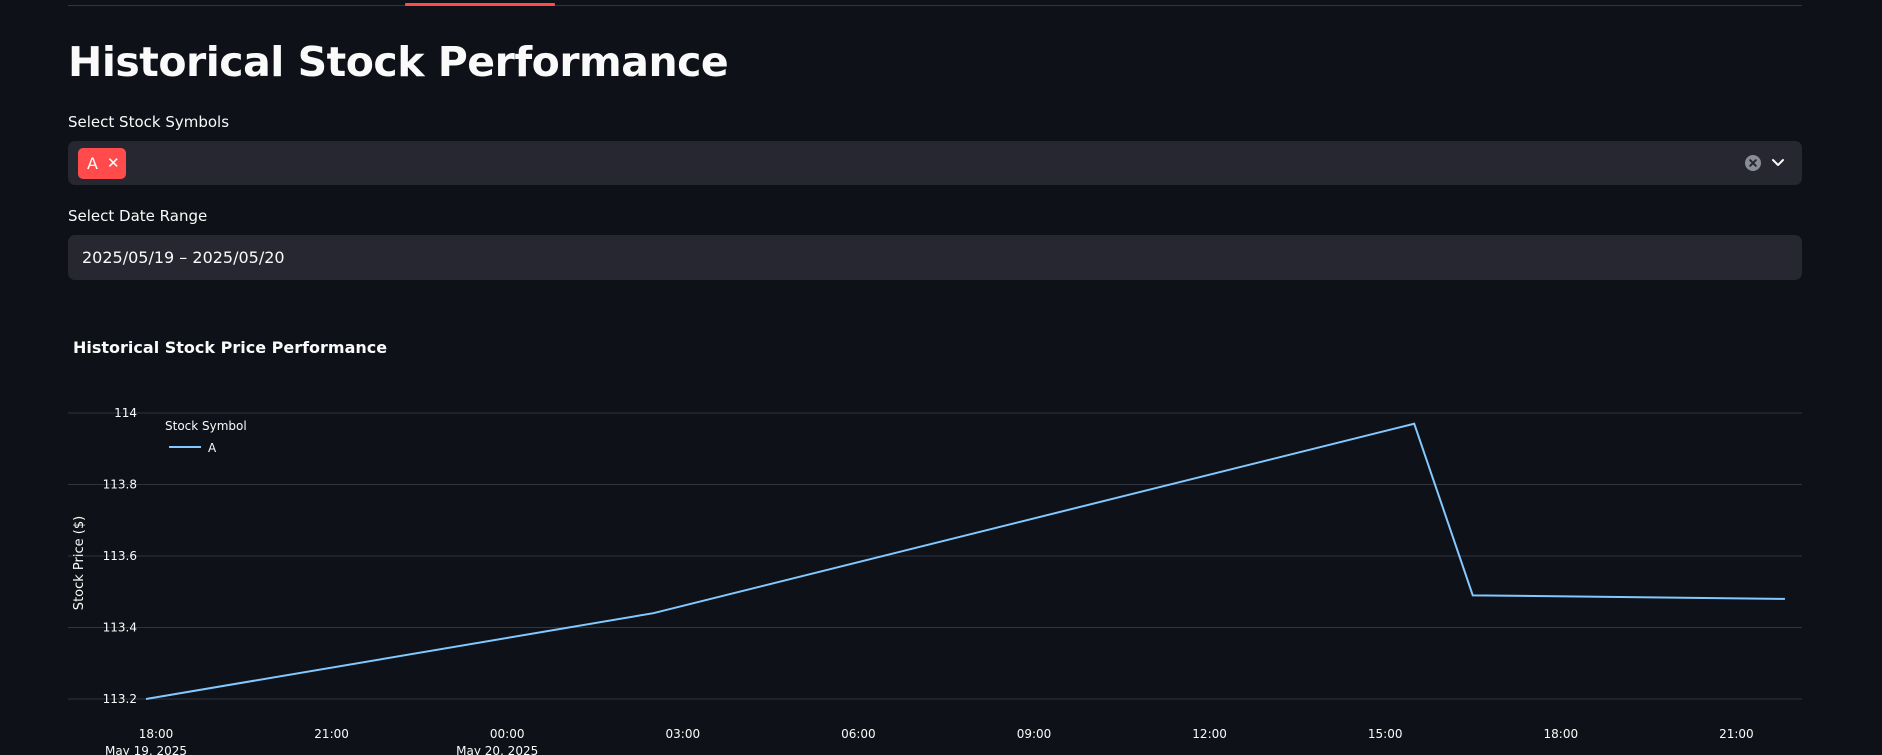 The width and height of the screenshot is (1882, 755). Describe the element at coordinates (206, 426) in the screenshot. I see `legend-title: Stock Symbol` at that location.